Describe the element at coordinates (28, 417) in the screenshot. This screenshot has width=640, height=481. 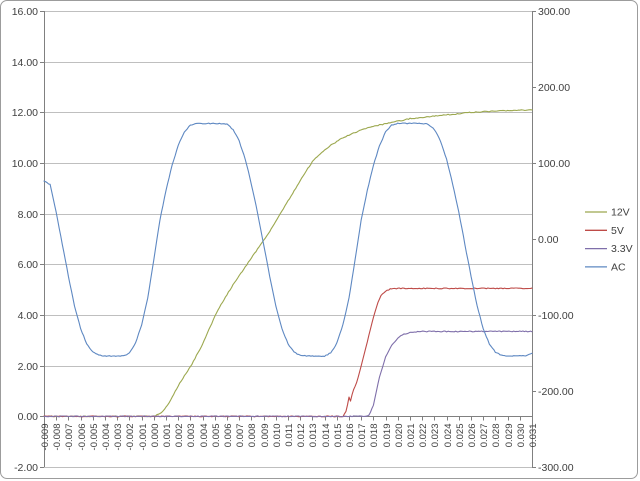
I see `left-axis-tick-label: 0.00` at that location.